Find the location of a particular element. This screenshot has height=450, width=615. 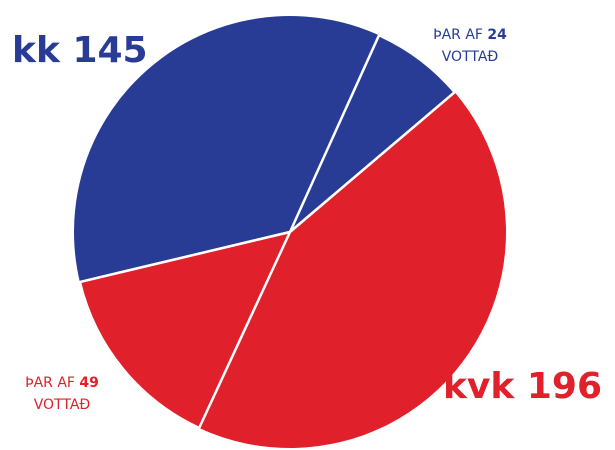

group-value: 145 is located at coordinates (109, 50).